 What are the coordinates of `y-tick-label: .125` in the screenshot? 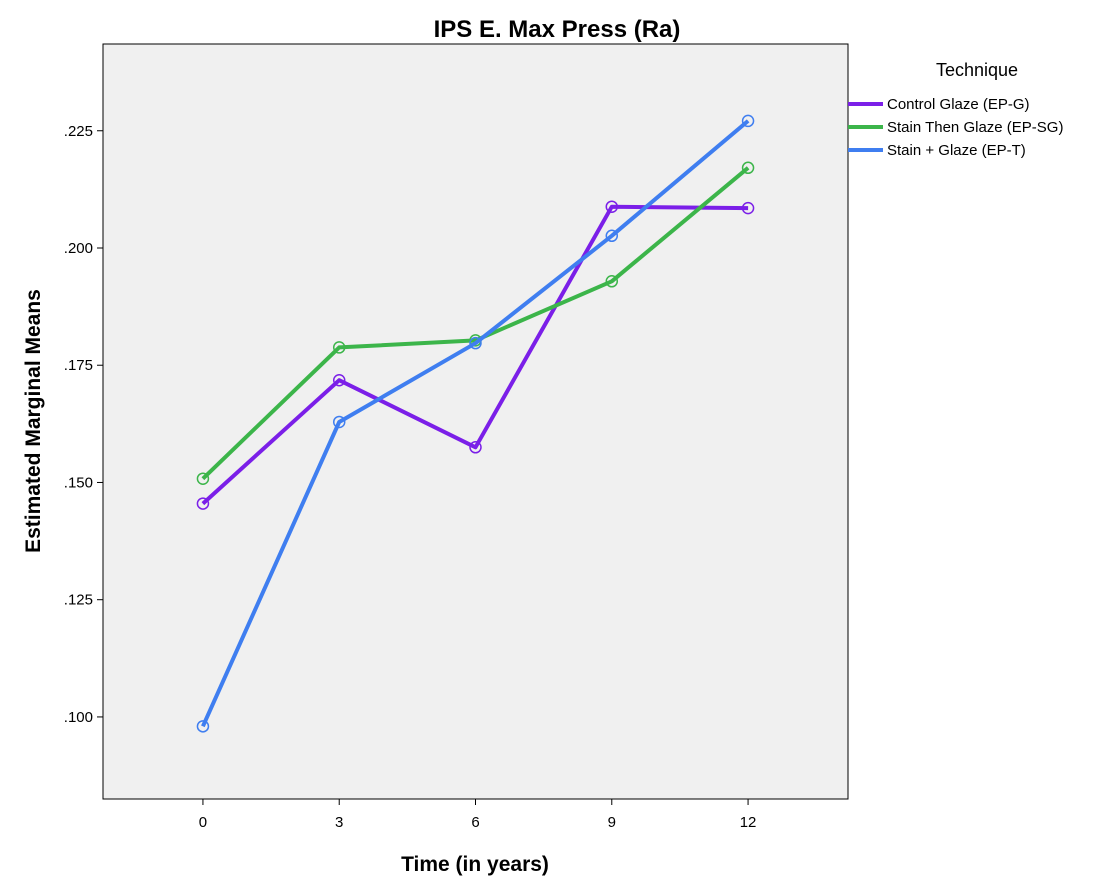 It's located at (78, 600).